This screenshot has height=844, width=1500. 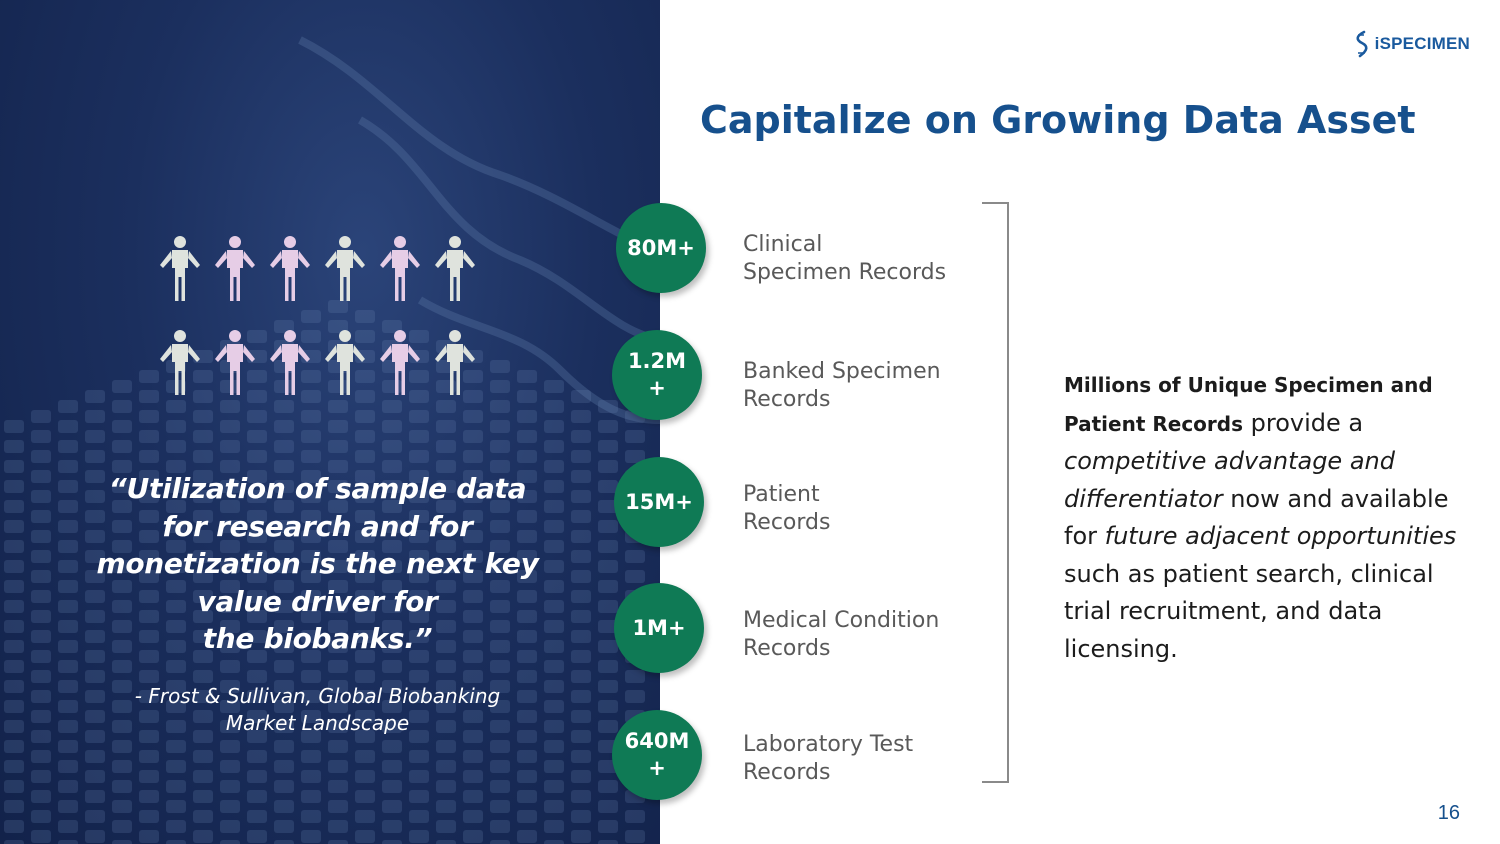 I want to click on right-bracket, so click(x=995, y=492).